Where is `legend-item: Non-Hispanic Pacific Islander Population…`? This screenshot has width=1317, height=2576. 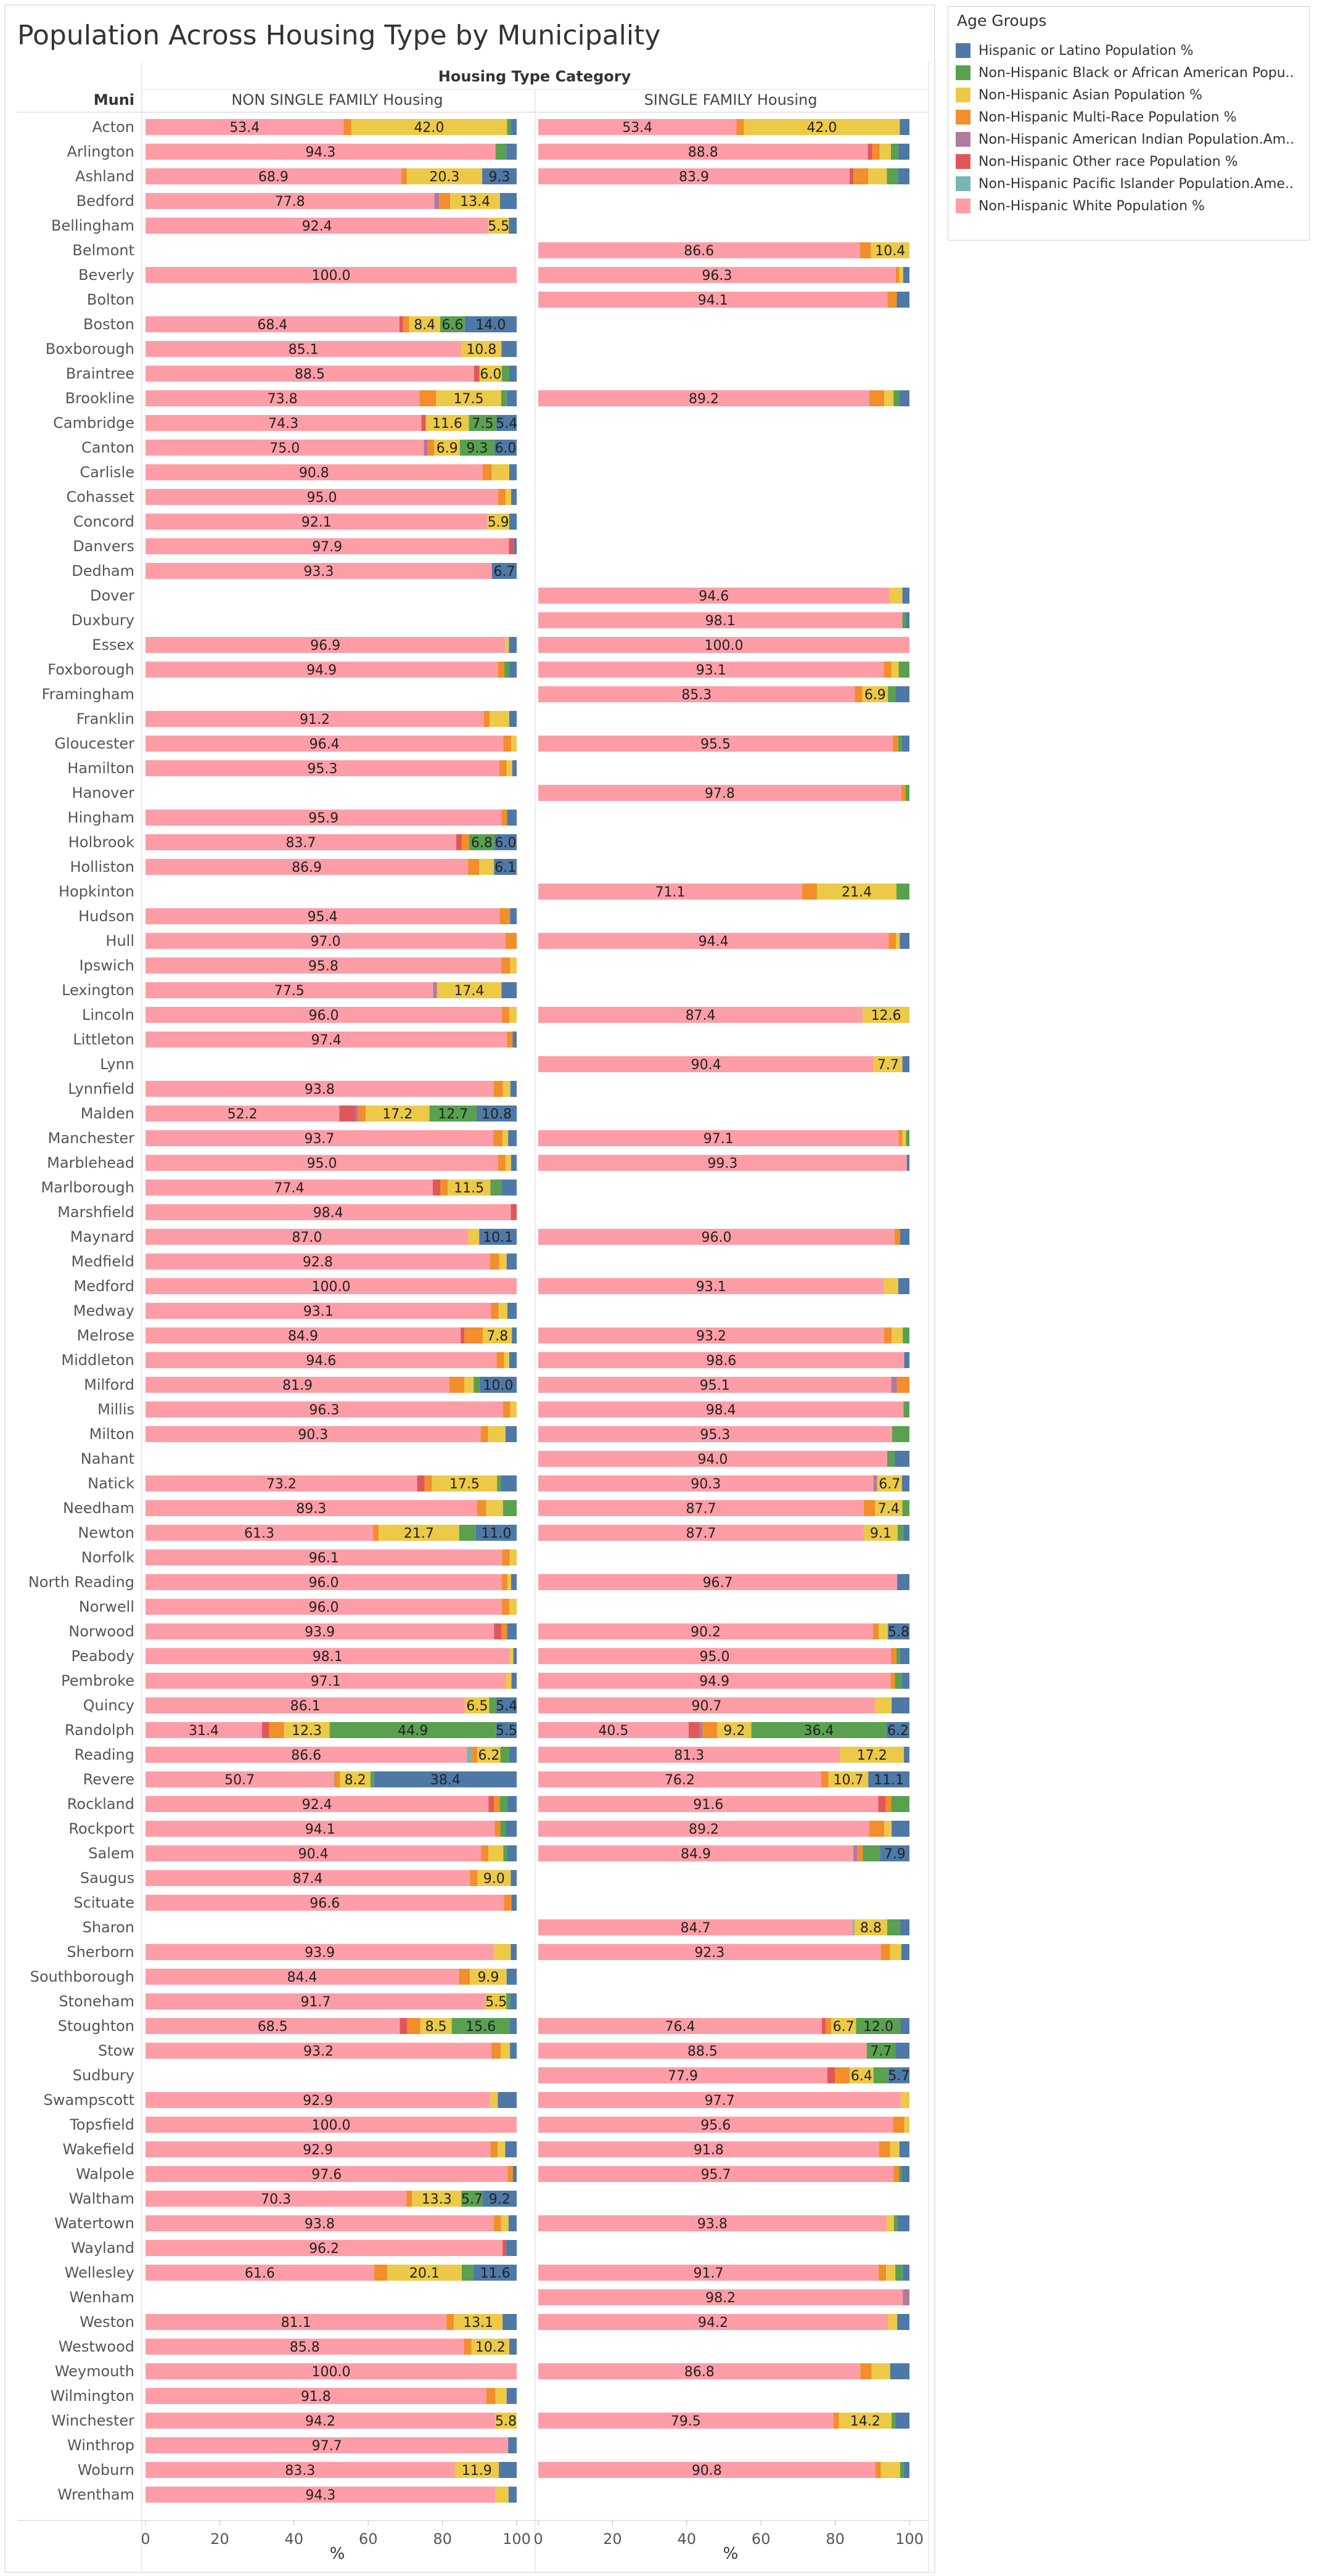
legend-item: Non-Hispanic Pacific Islander Population… is located at coordinates (1130, 183).